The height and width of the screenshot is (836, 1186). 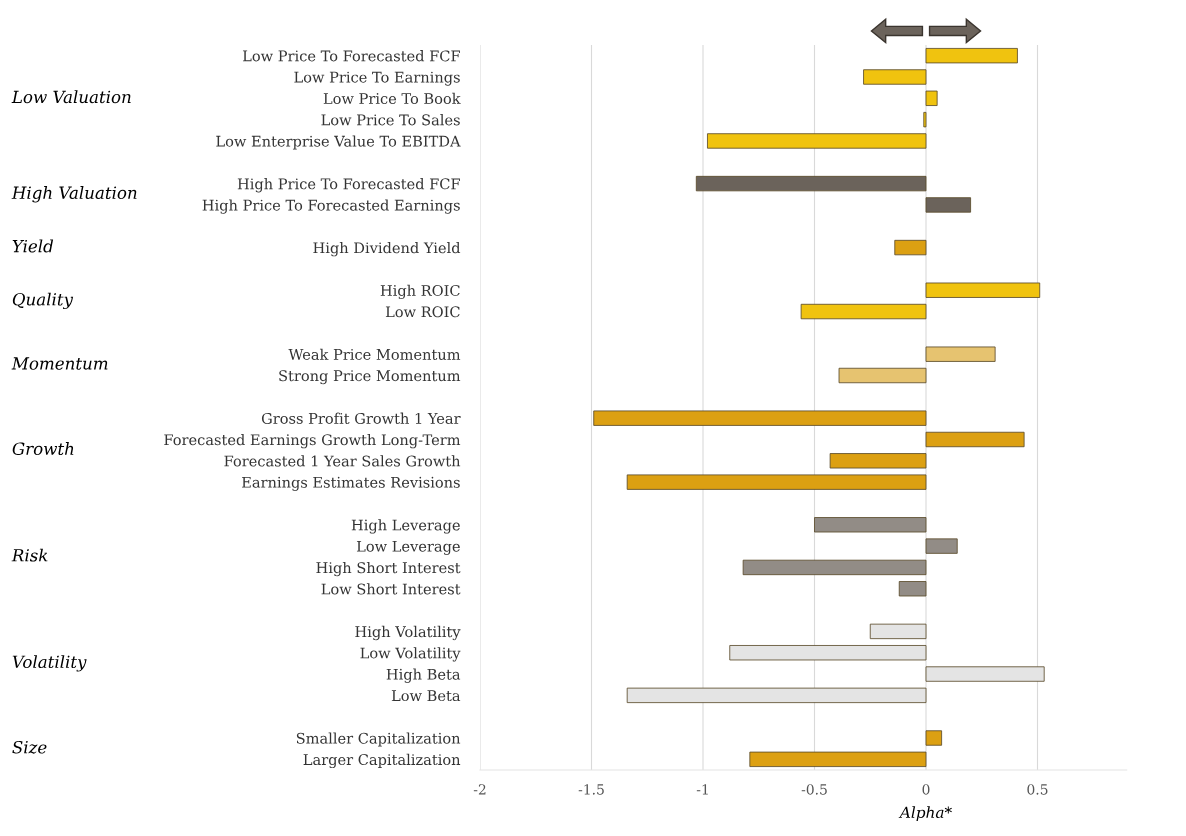 I want to click on y-tick-label: High Short Interest, so click(x=388, y=569).